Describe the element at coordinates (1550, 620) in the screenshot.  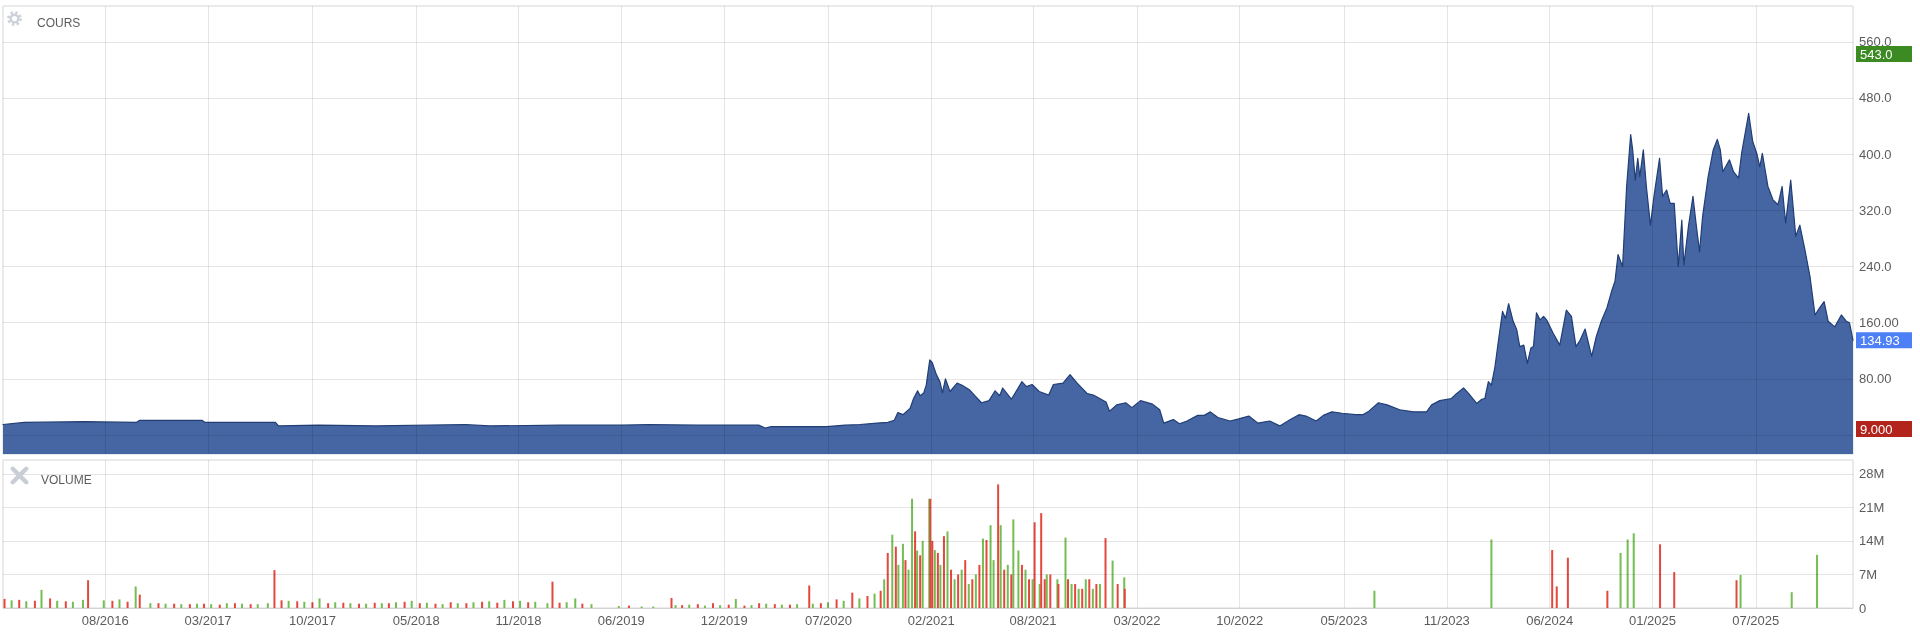
I see `x-tick-label: 06/2024` at that location.